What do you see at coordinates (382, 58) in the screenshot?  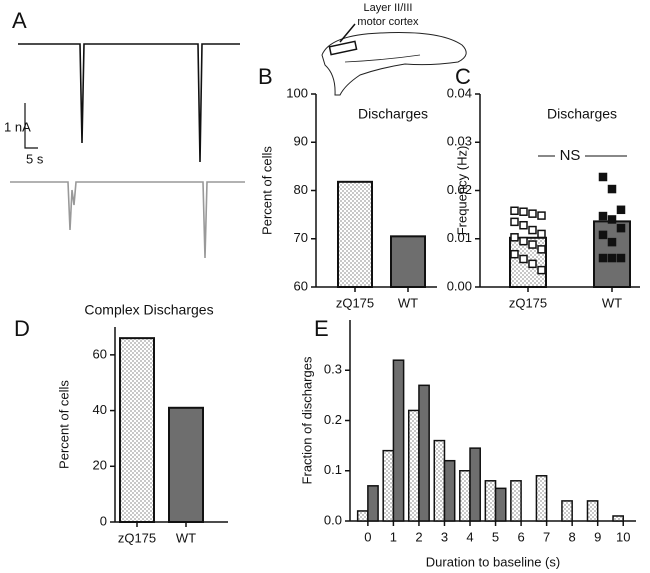 I see `brain-line` at bounding box center [382, 58].